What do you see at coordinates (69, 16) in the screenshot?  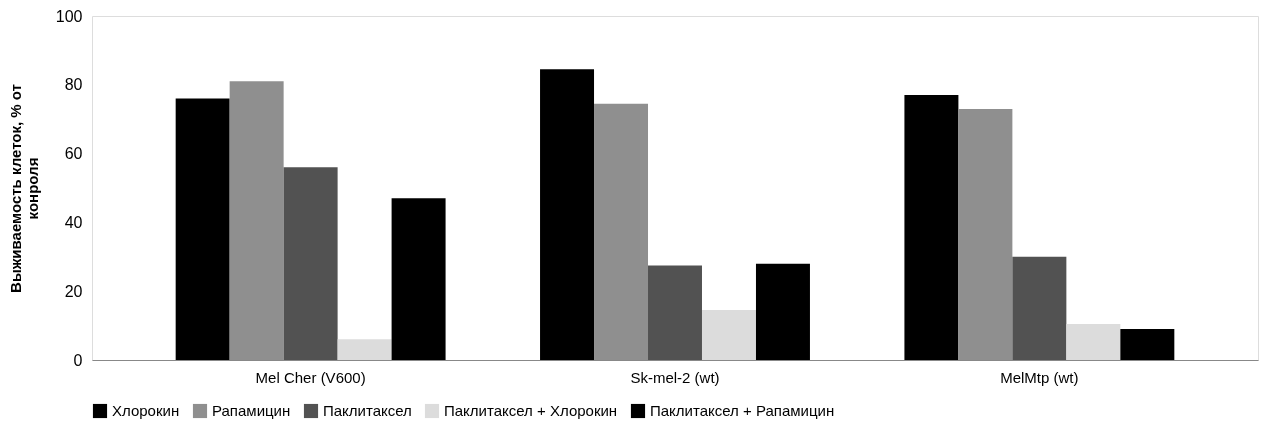 I see `y-tick-label: 100` at bounding box center [69, 16].